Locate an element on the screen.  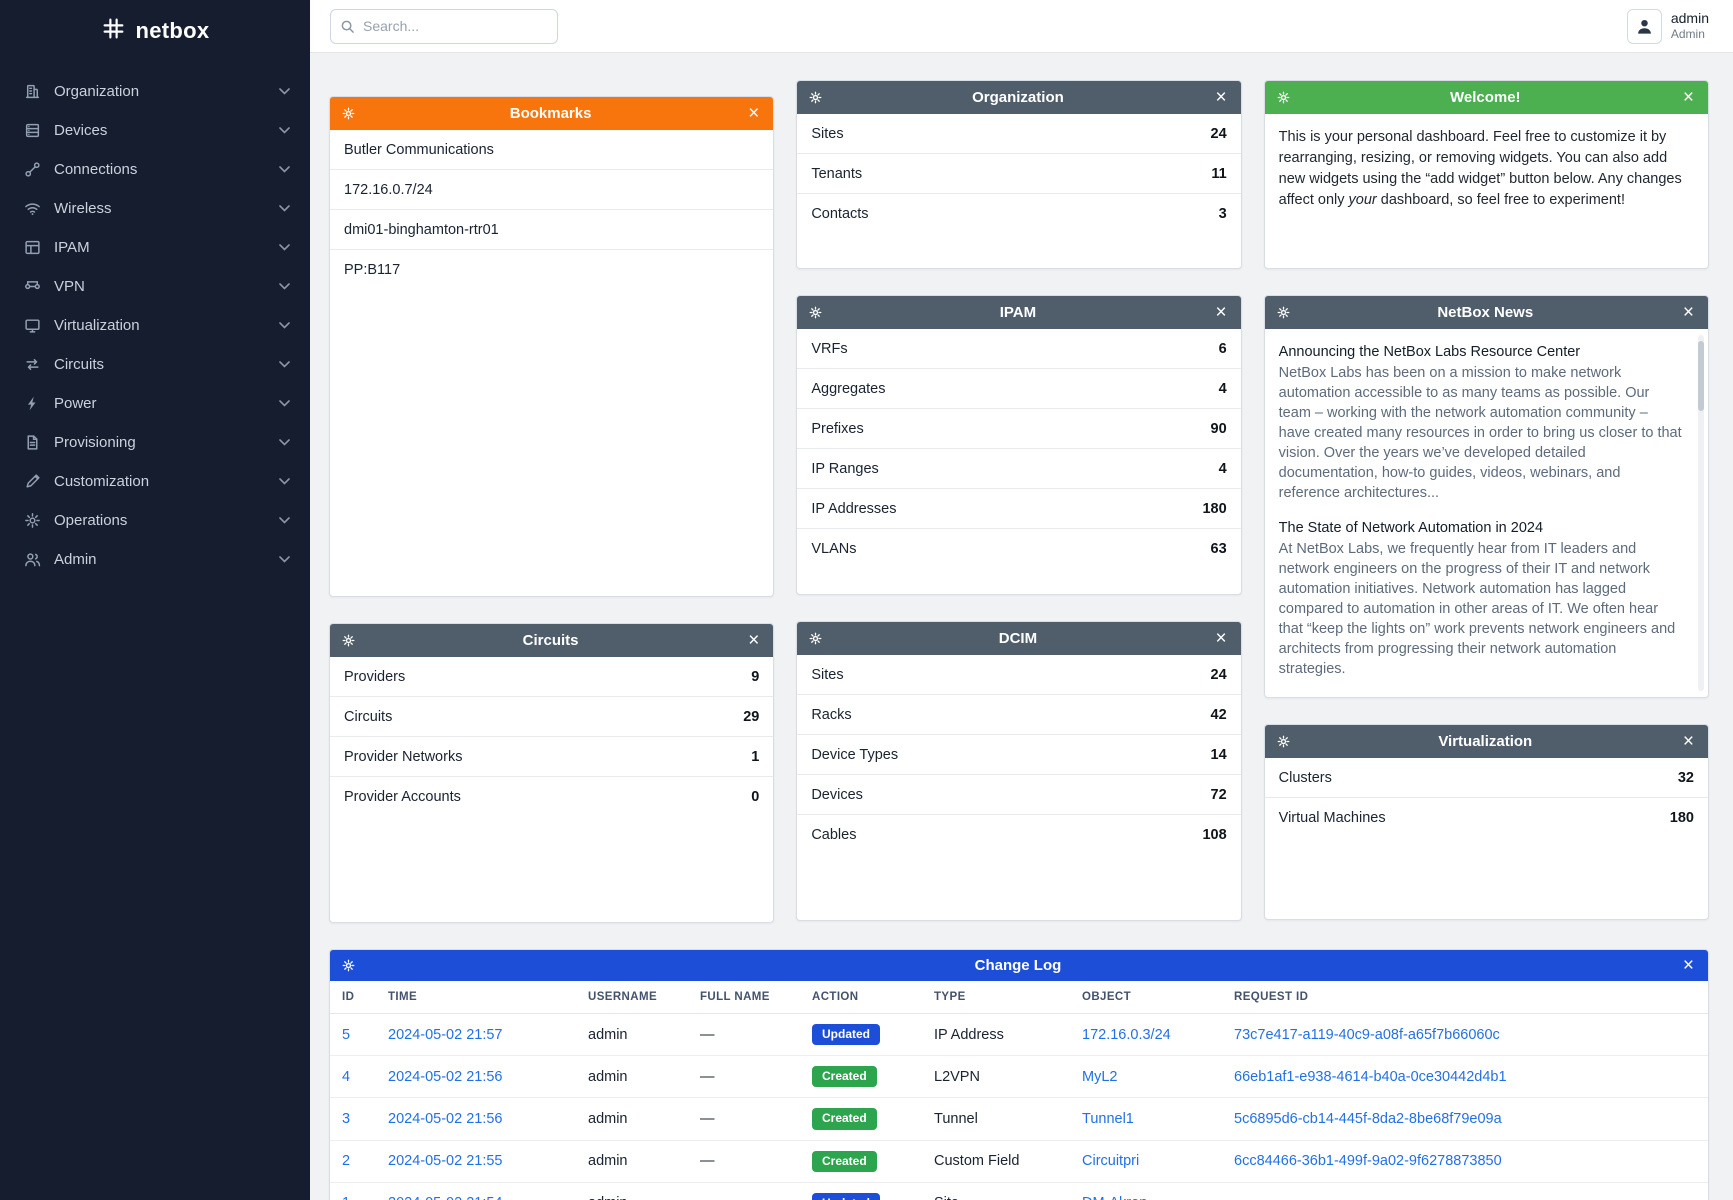
column-header-username: USERNAME is located at coordinates (632, 997).